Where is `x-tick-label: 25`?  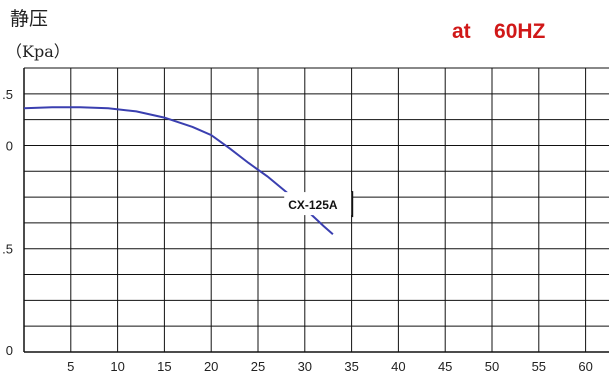
x-tick-label: 25 is located at coordinates (258, 366).